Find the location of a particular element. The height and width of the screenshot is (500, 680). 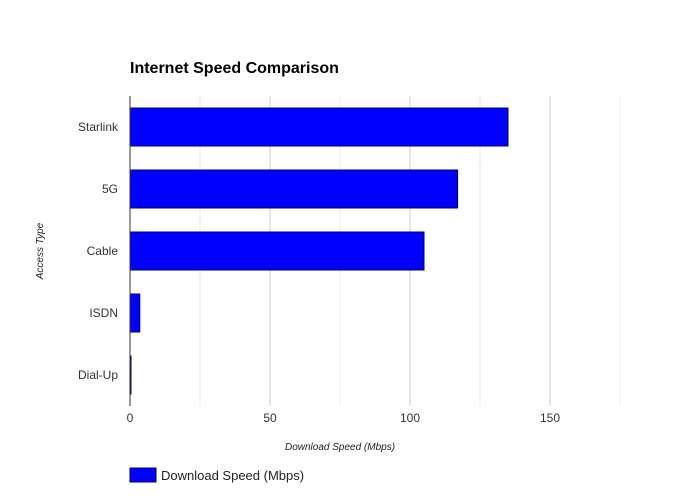

x-tick-label: 100 is located at coordinates (410, 418).